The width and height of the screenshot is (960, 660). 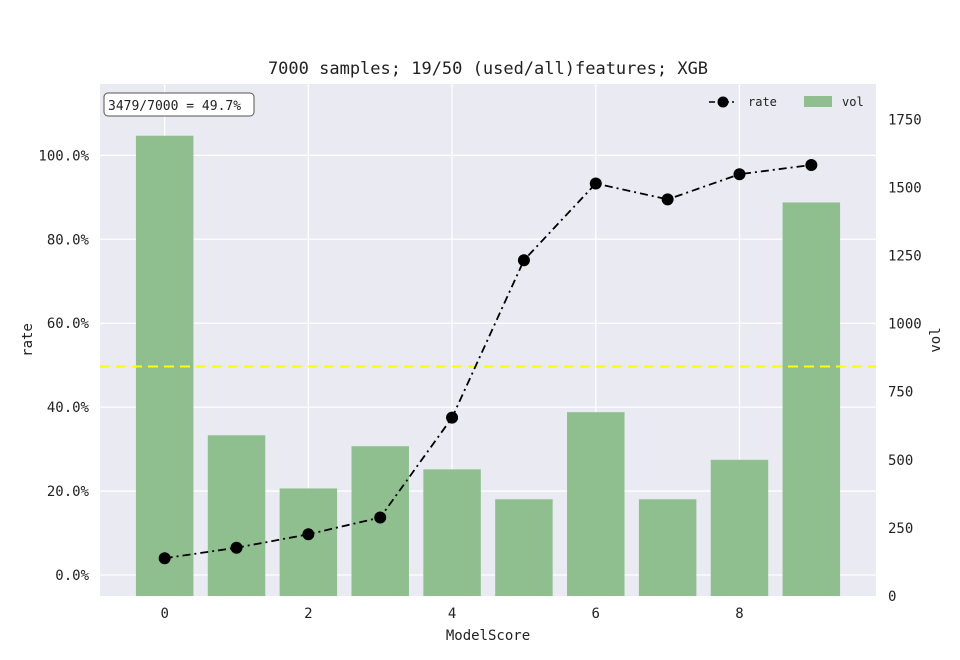 I want to click on x-tick-label: 8, so click(x=739, y=614).